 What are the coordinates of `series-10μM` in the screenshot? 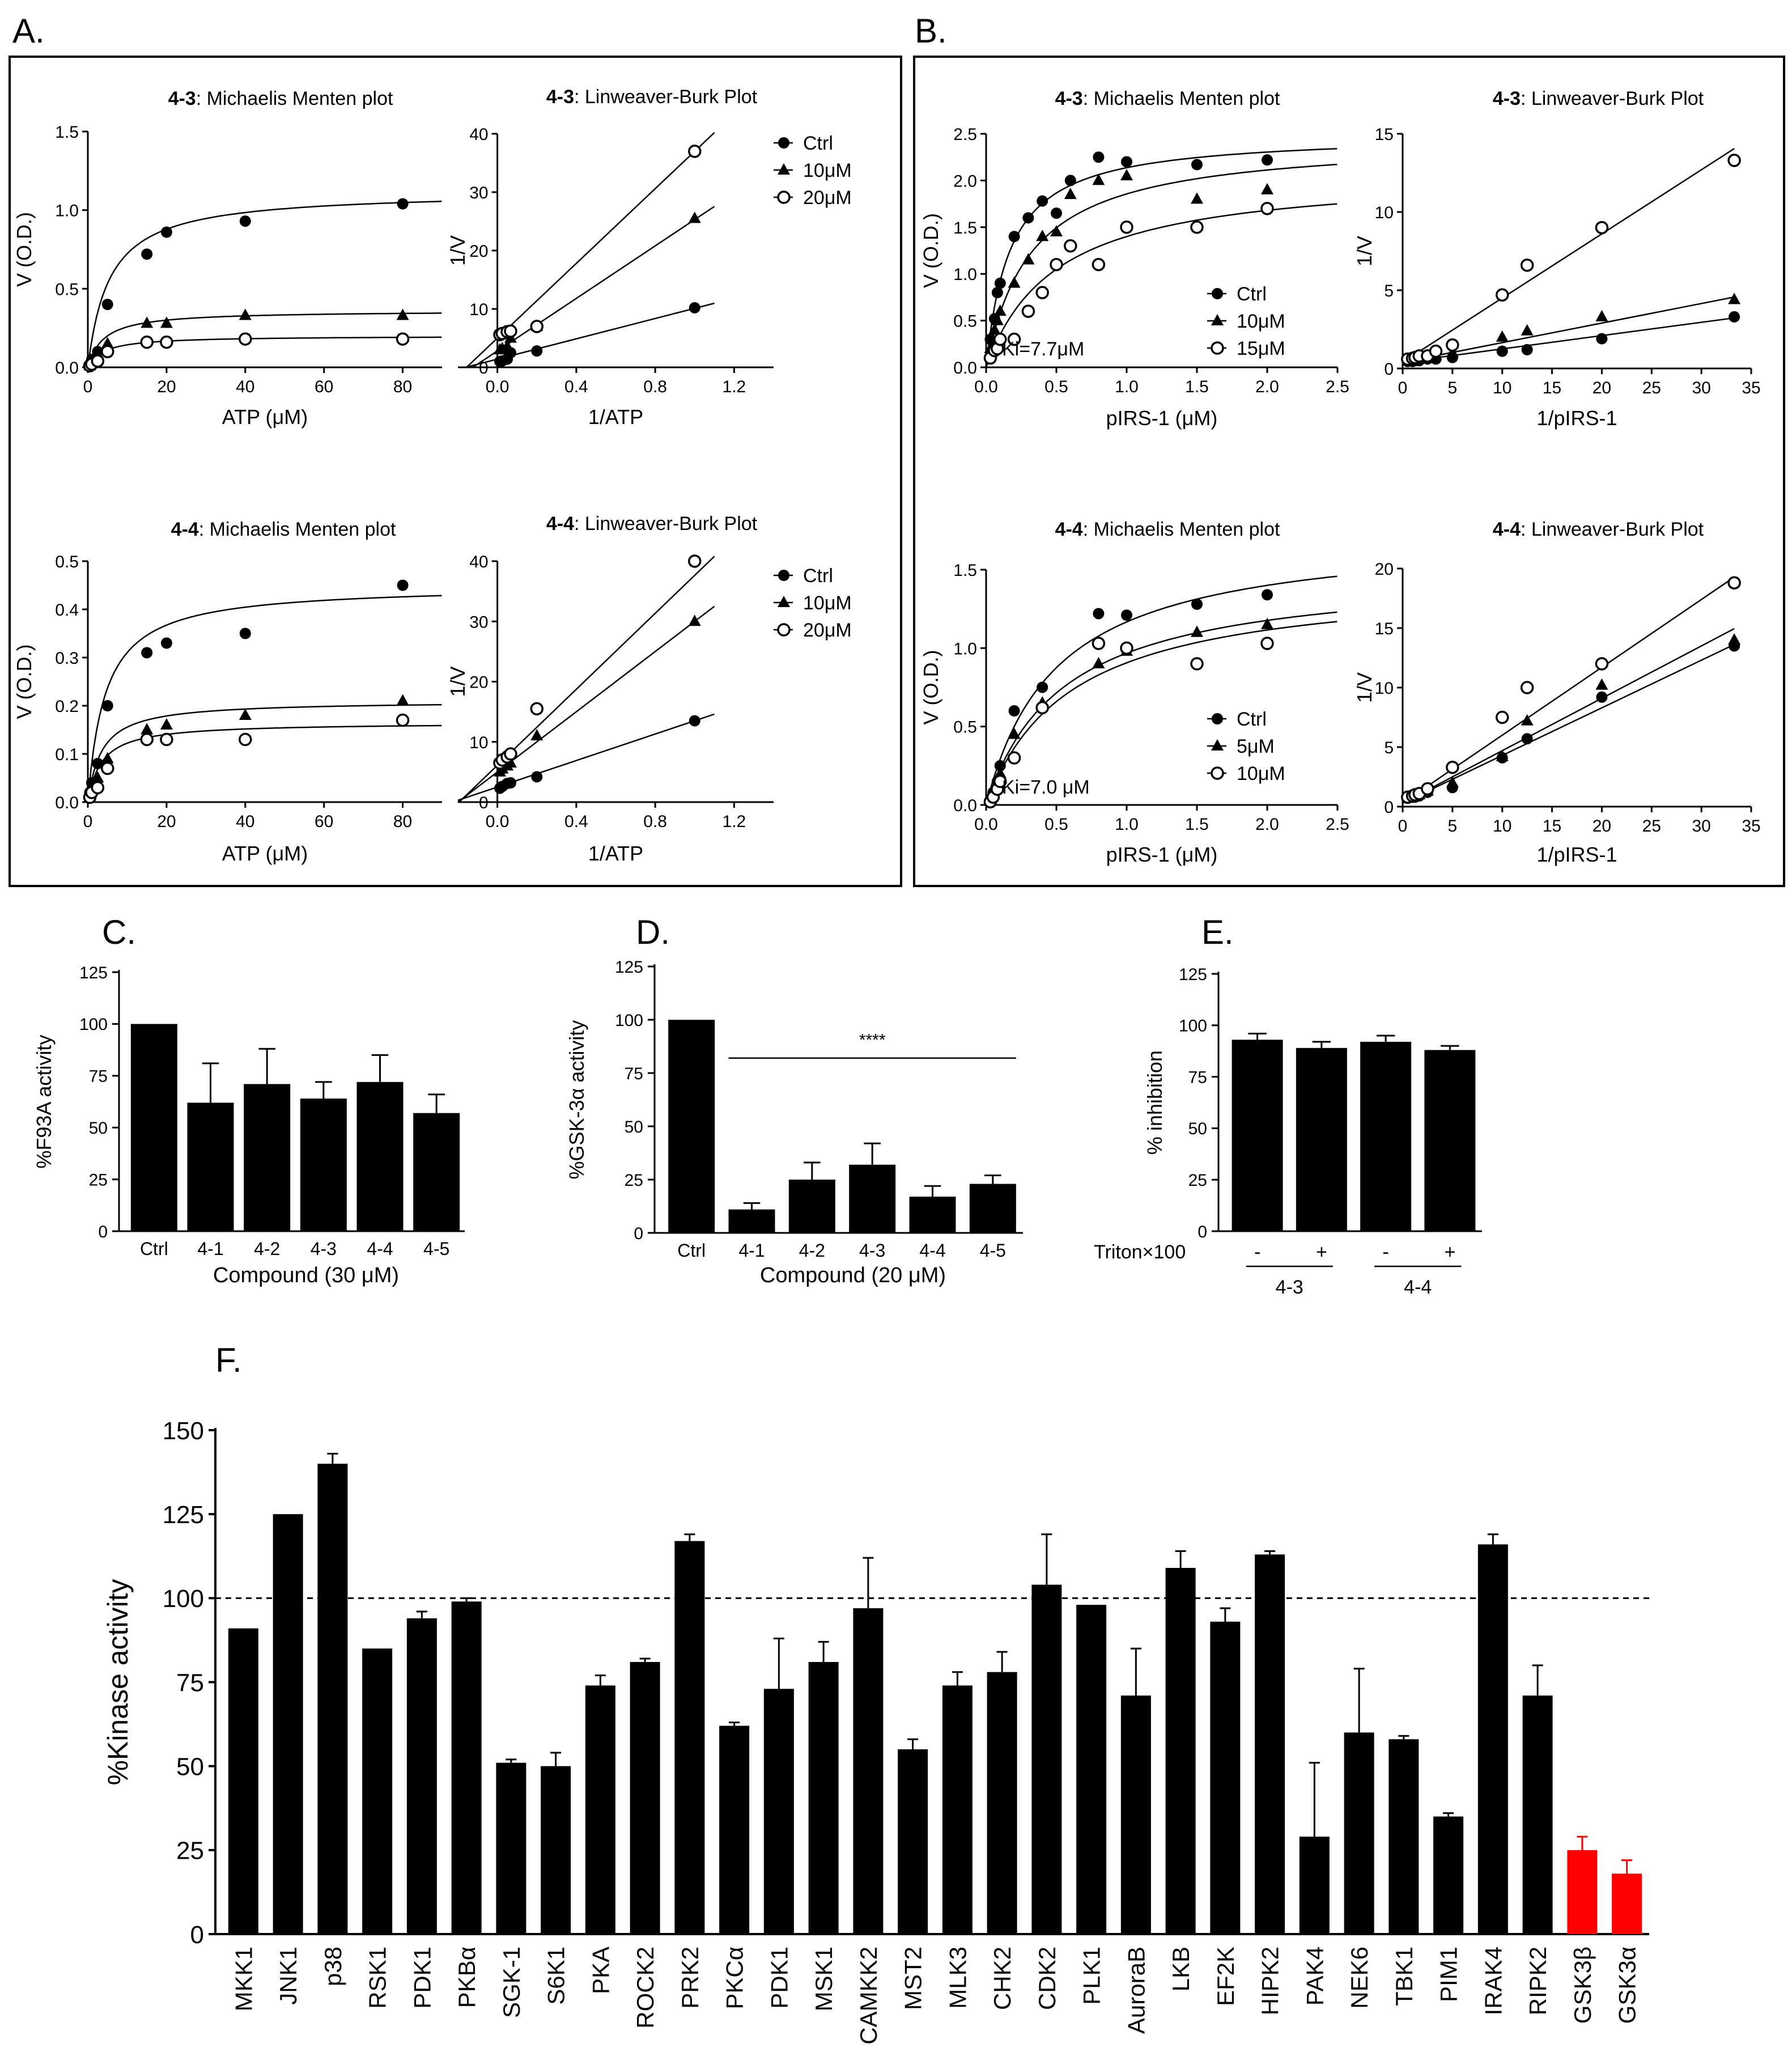 It's located at (594, 287).